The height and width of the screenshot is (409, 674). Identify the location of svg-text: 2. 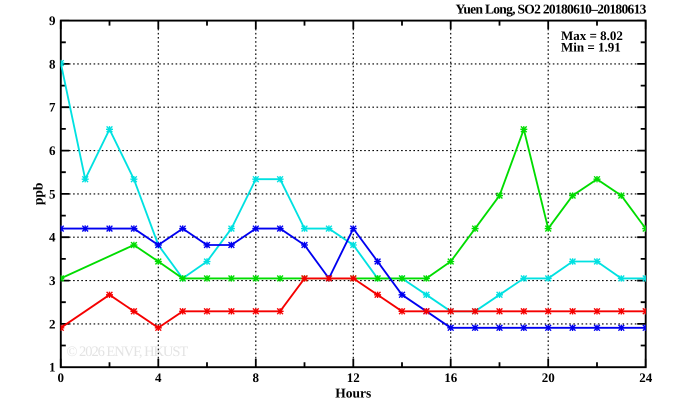
(52, 323).